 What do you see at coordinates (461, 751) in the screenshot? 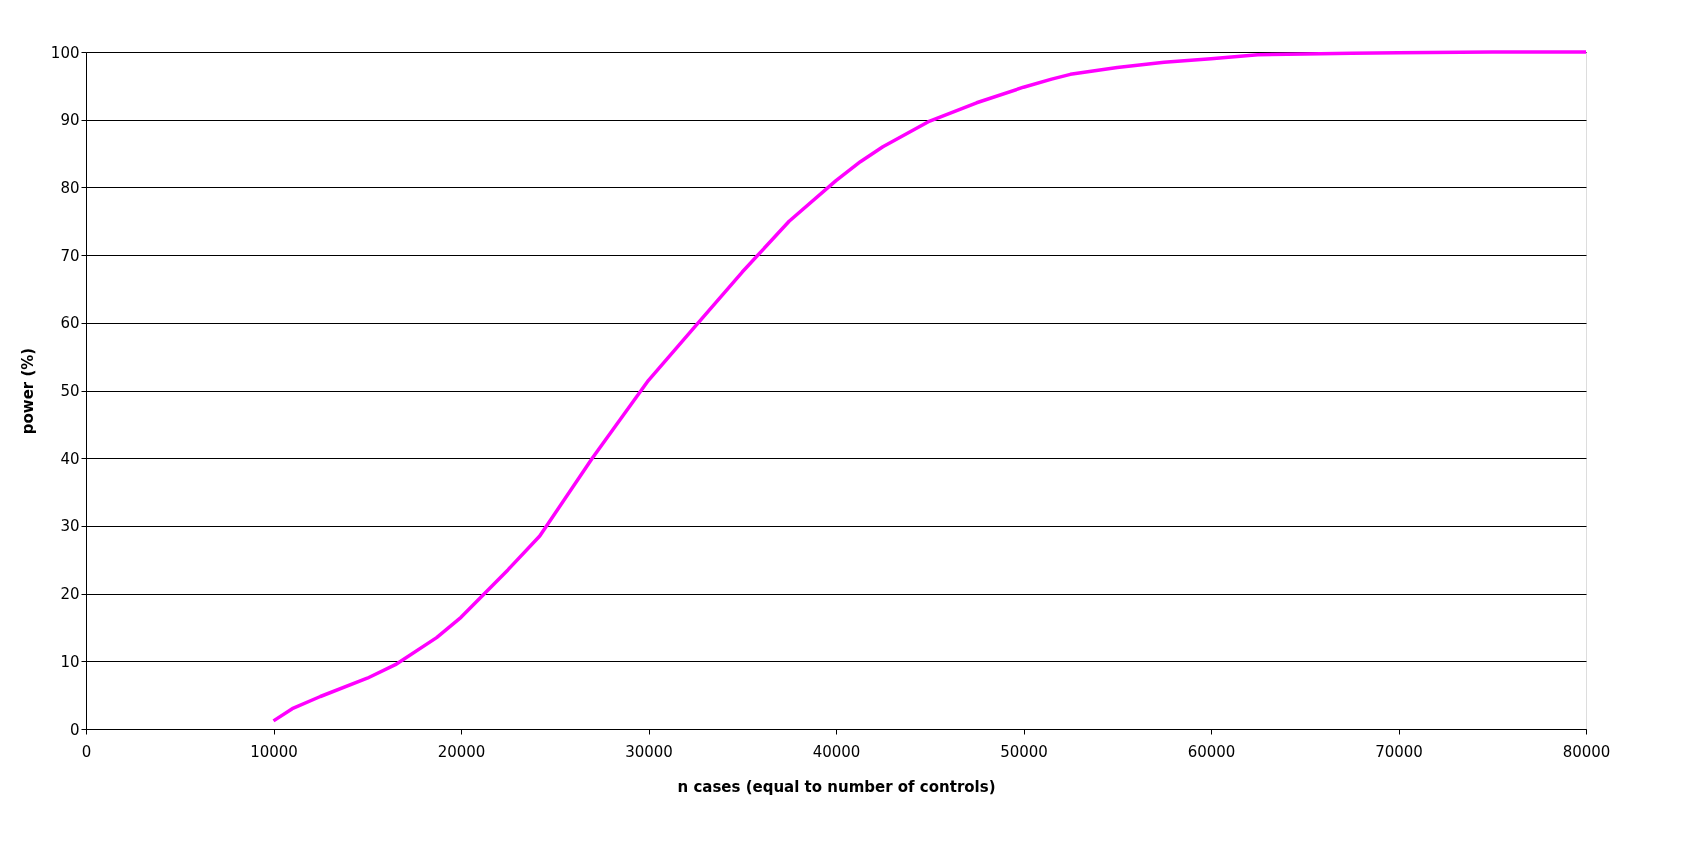
I see `x-tick-label: 20000` at bounding box center [461, 751].